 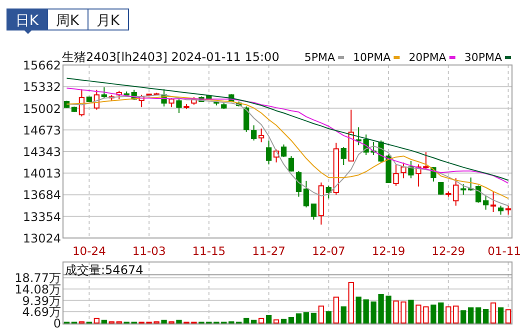 I want to click on x-tick-label: 12-29, so click(x=449, y=251).